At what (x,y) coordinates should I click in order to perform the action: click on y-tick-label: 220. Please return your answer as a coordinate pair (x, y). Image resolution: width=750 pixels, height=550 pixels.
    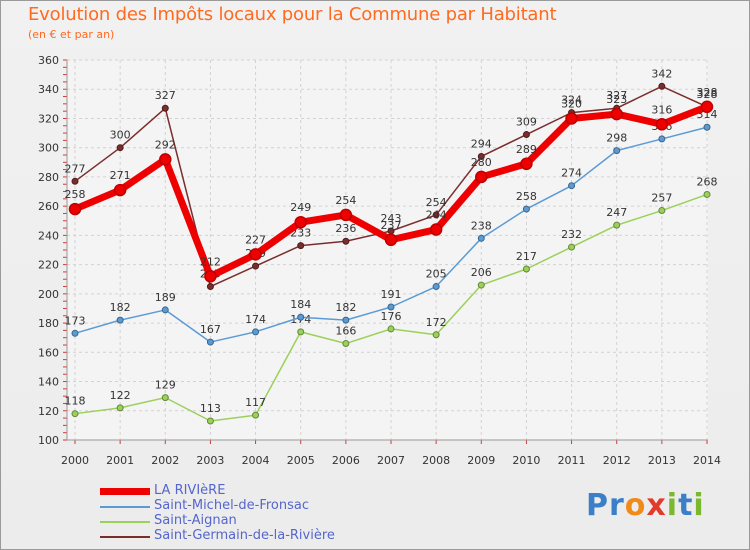
    Looking at the image, I should click on (48, 265).